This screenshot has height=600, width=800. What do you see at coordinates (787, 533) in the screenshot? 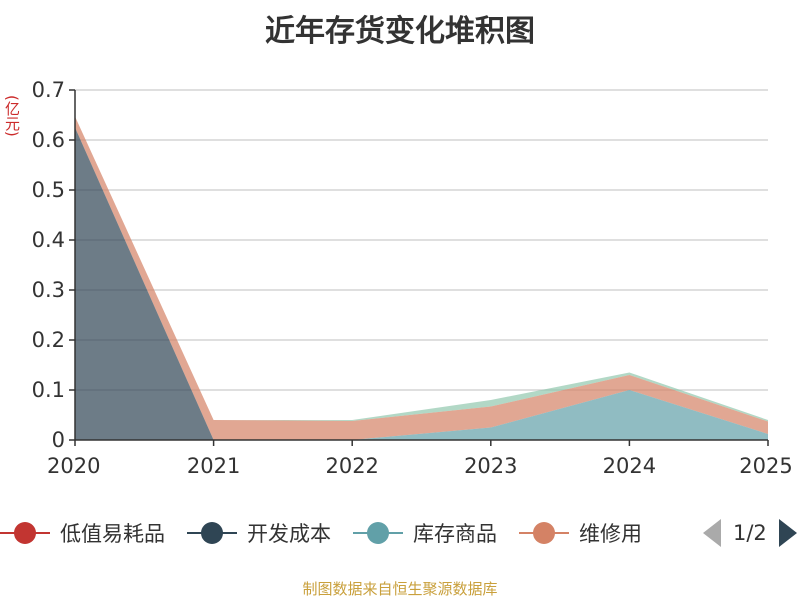
I see `legend-next-icon` at bounding box center [787, 533].